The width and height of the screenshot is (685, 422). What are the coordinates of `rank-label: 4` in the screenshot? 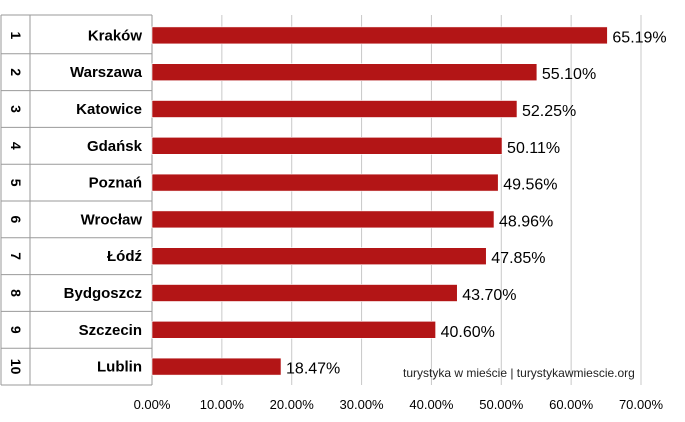 It's located at (16, 146).